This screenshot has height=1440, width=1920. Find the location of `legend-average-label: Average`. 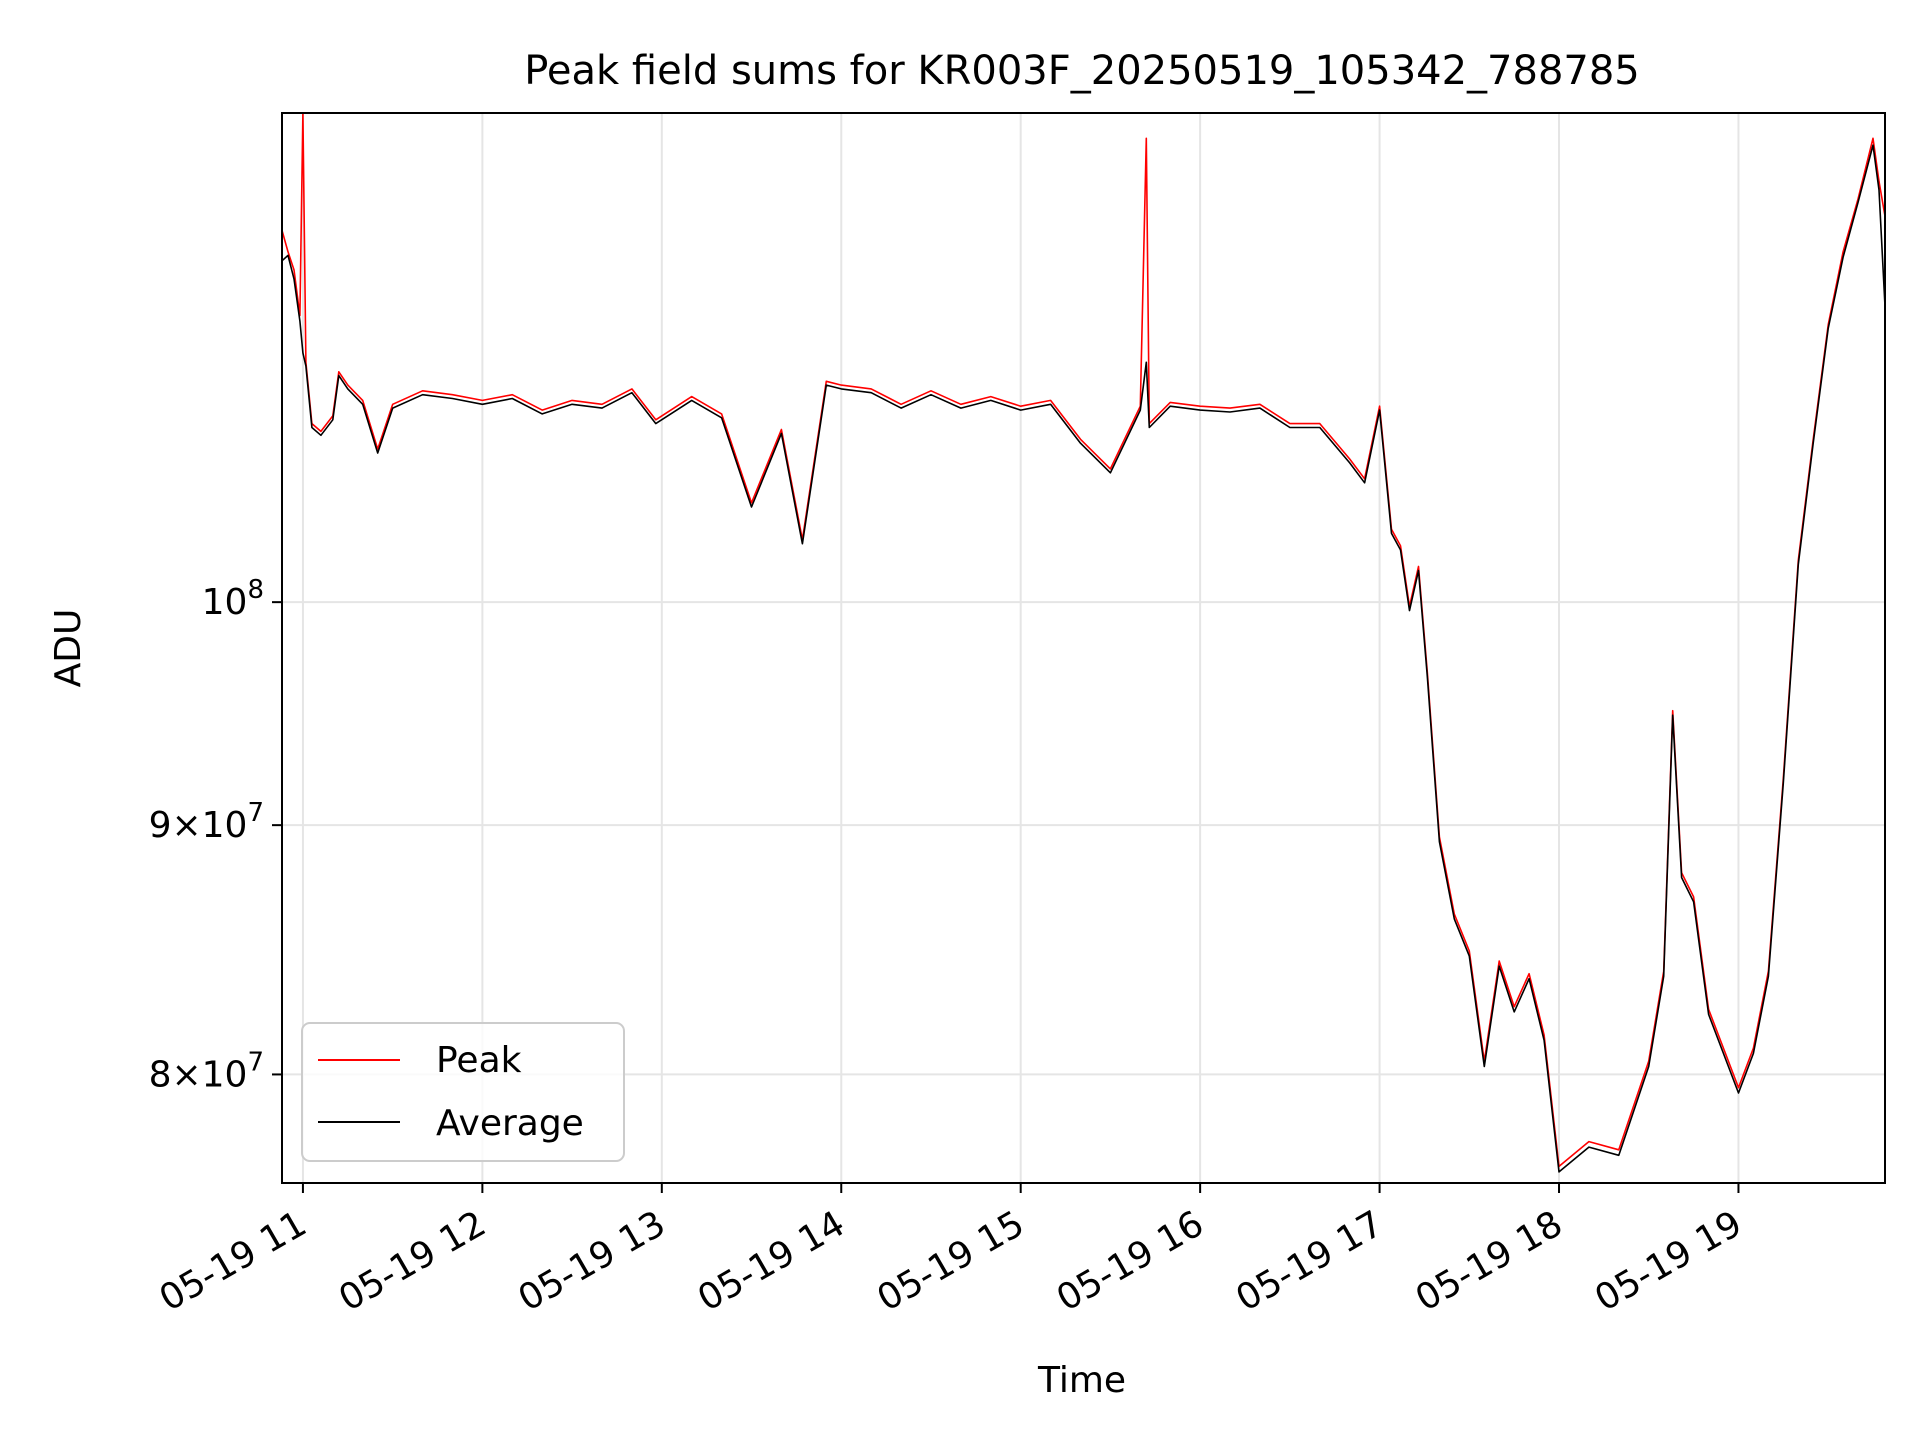

legend-average-label: Average is located at coordinates (510, 1123).